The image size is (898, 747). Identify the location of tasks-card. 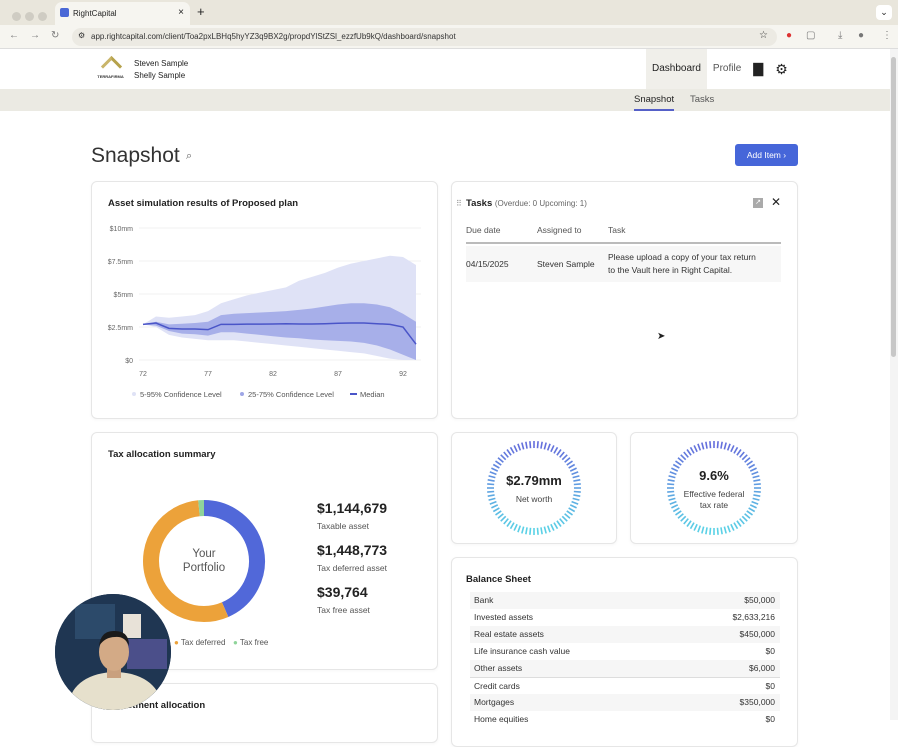
(624, 300).